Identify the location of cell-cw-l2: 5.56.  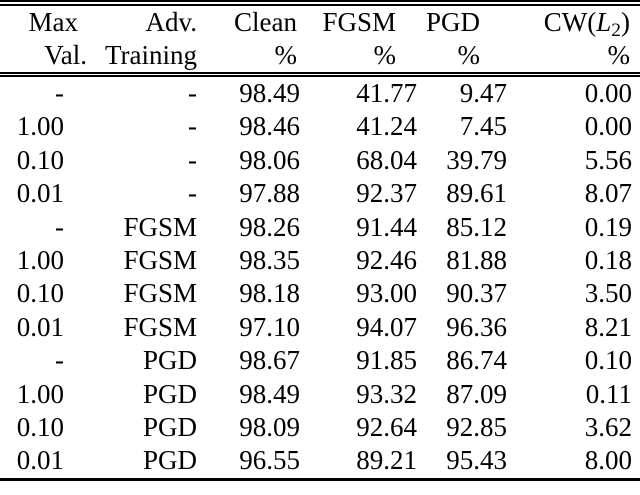
(608, 159).